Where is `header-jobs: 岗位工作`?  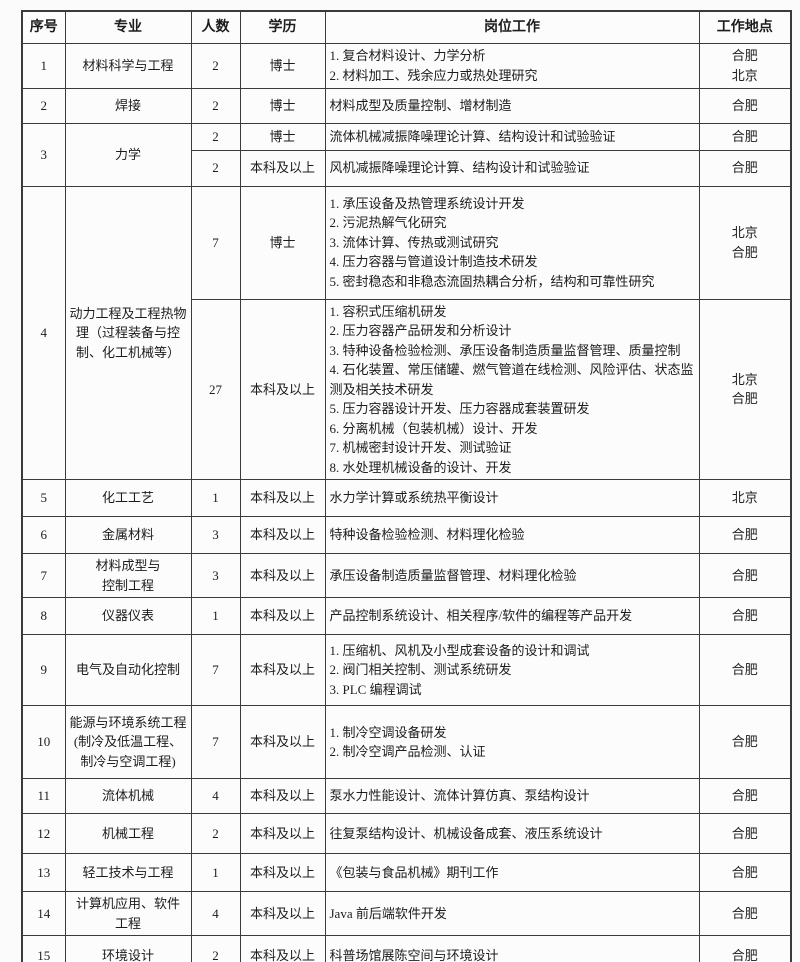
header-jobs: 岗位工作 is located at coordinates (512, 27).